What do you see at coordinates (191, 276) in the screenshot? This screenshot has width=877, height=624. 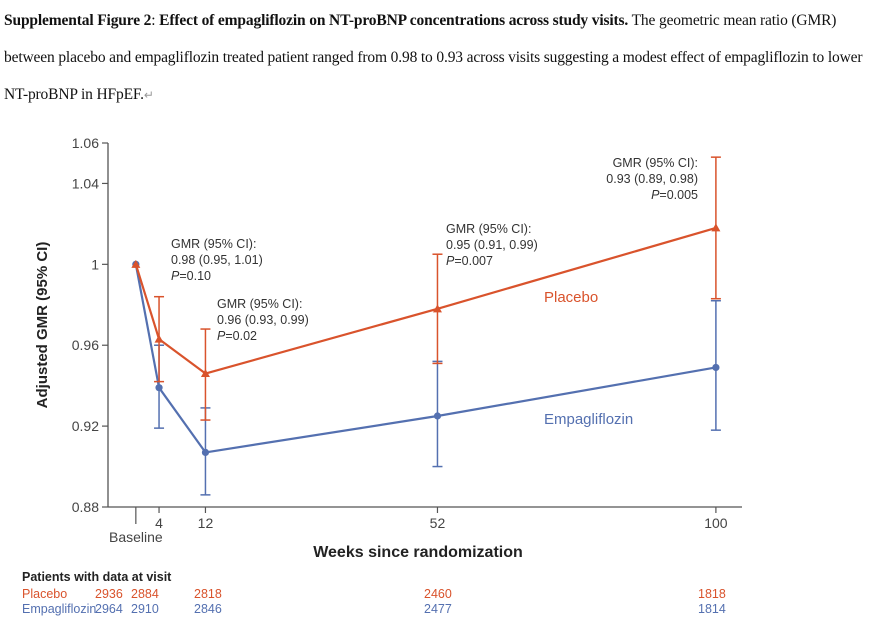 I see `p-value: P=0.10` at bounding box center [191, 276].